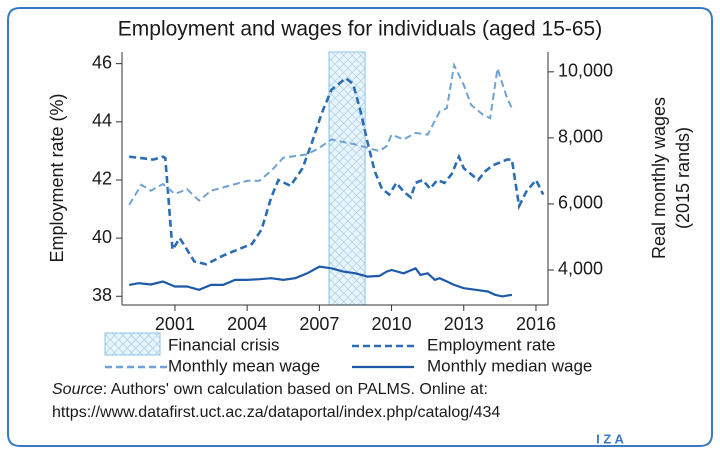 Image resolution: width=720 pixels, height=454 pixels. Describe the element at coordinates (683, 178) in the screenshot. I see `y2-axis-label: (2015 rands)` at that location.